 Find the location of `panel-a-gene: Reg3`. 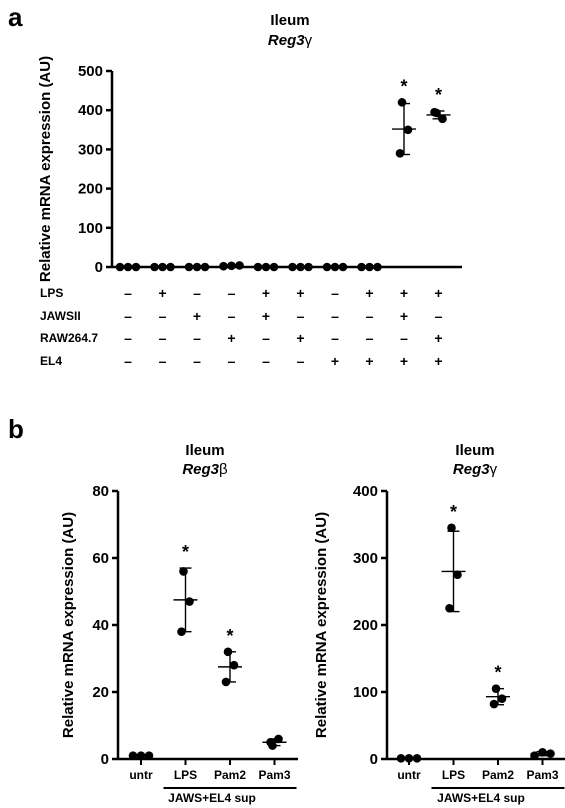

panel-a-gene: Reg3 is located at coordinates (286, 40).